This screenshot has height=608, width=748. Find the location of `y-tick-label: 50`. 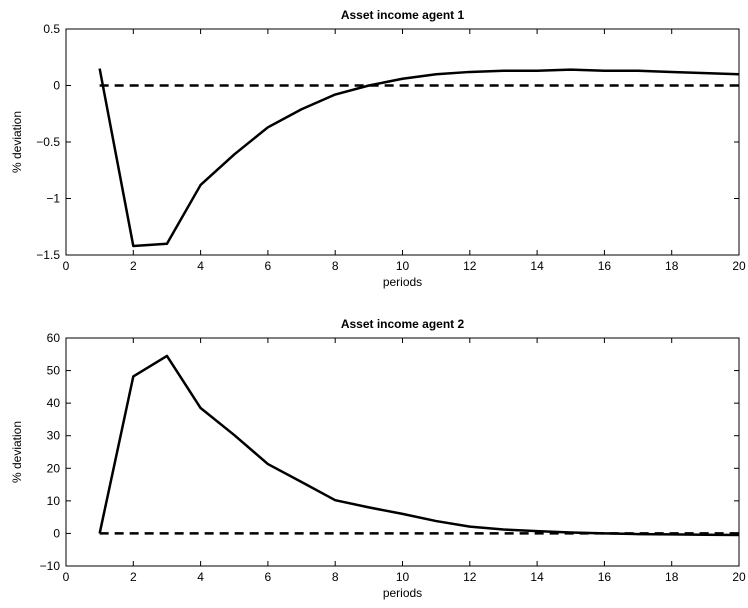

y-tick-label: 50 is located at coordinates (54, 371).